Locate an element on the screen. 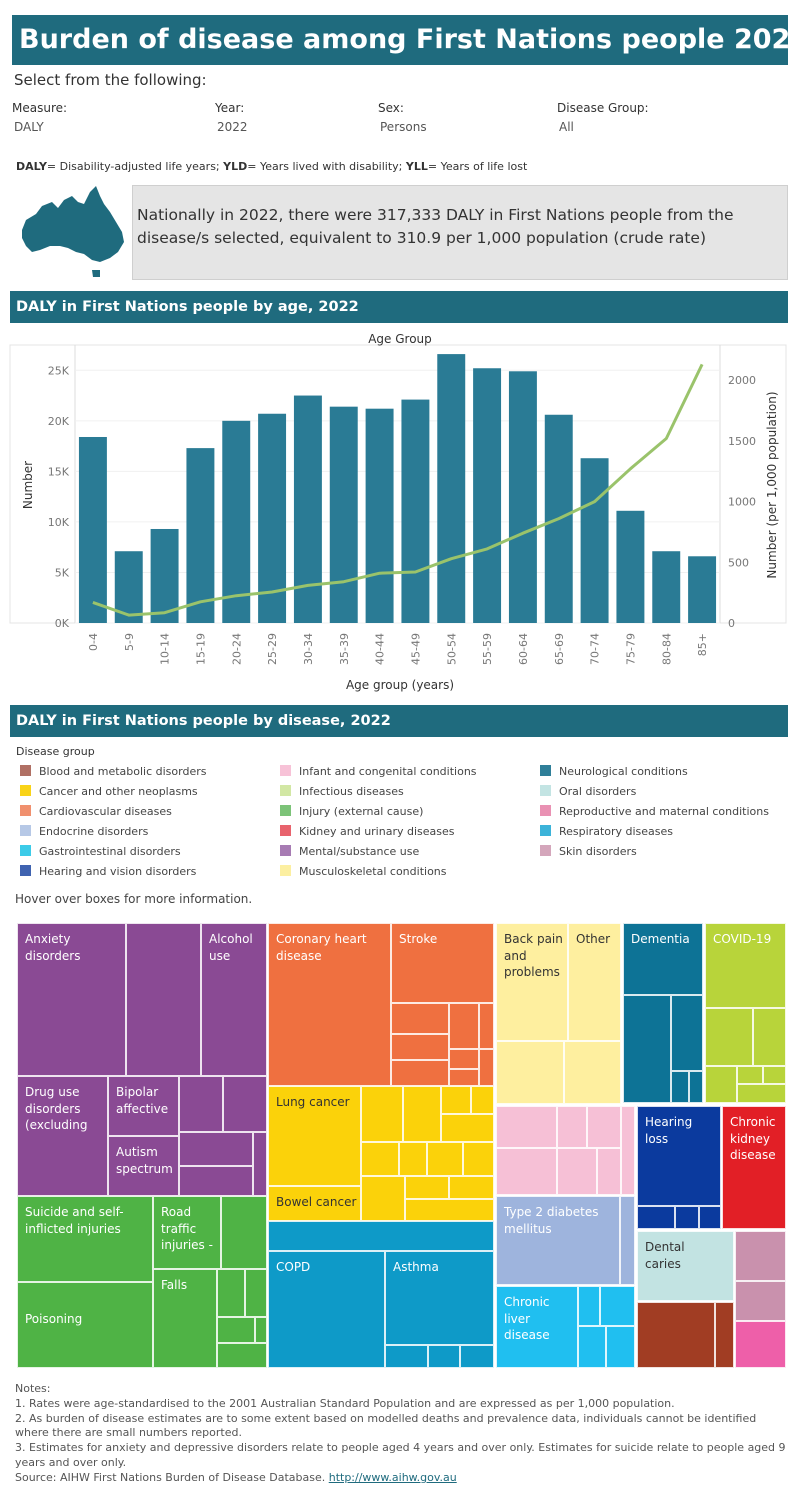  treemap-coronary-heart: Coronary heart disease is located at coordinates (329, 1004).